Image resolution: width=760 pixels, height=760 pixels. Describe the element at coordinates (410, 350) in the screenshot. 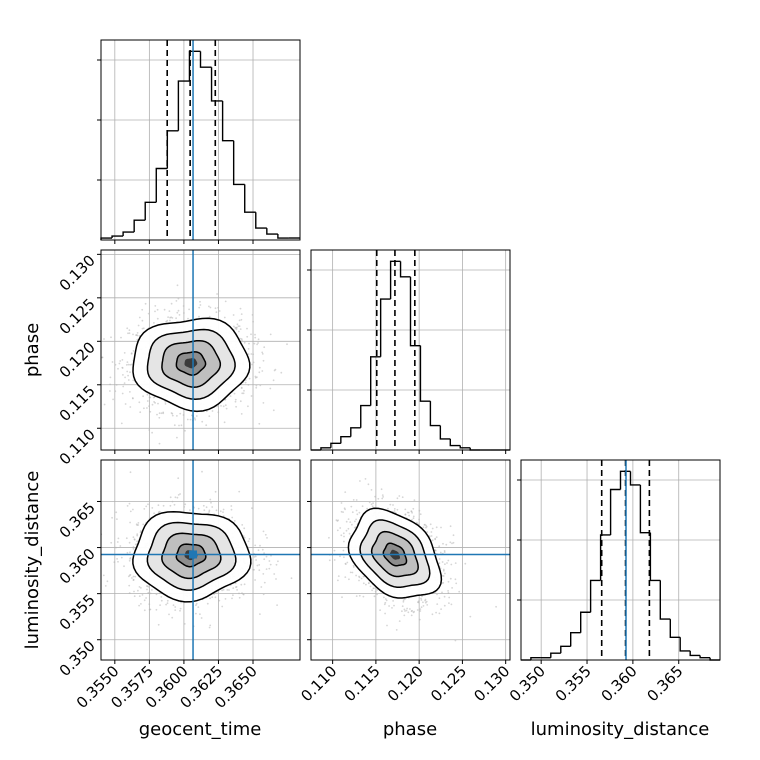

I see `panel-frame` at that location.